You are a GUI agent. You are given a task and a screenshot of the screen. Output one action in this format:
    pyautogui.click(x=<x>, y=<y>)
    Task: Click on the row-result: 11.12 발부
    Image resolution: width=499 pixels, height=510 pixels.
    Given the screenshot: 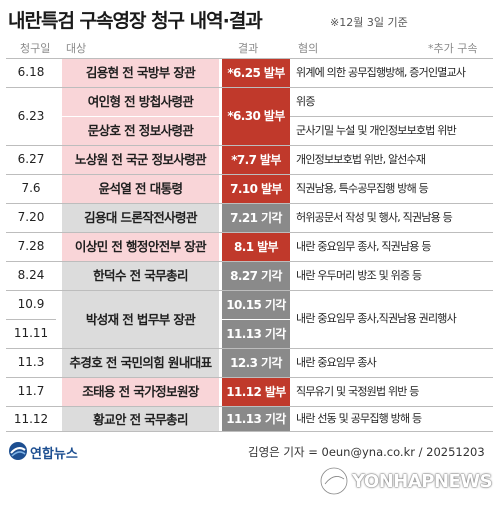 What is the action you would take?
    pyautogui.click(x=256, y=392)
    